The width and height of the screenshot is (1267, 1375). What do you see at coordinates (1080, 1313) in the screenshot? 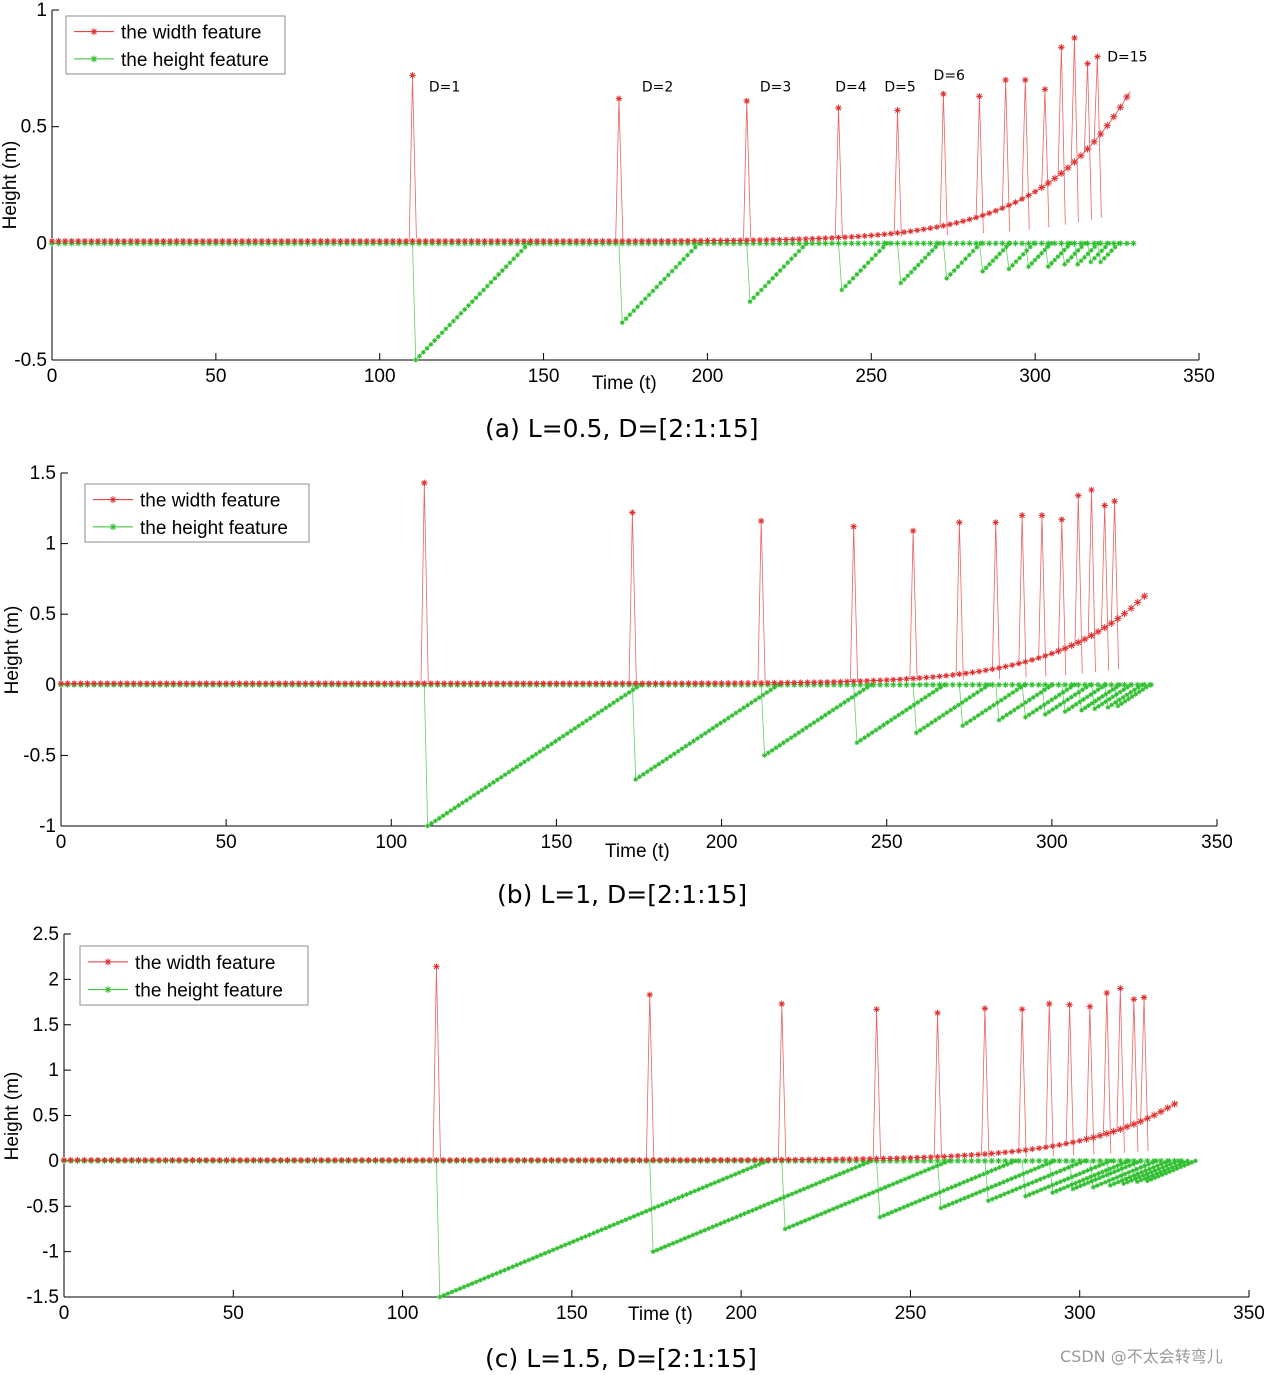
I see `x-tick-label: 300` at bounding box center [1080, 1313].